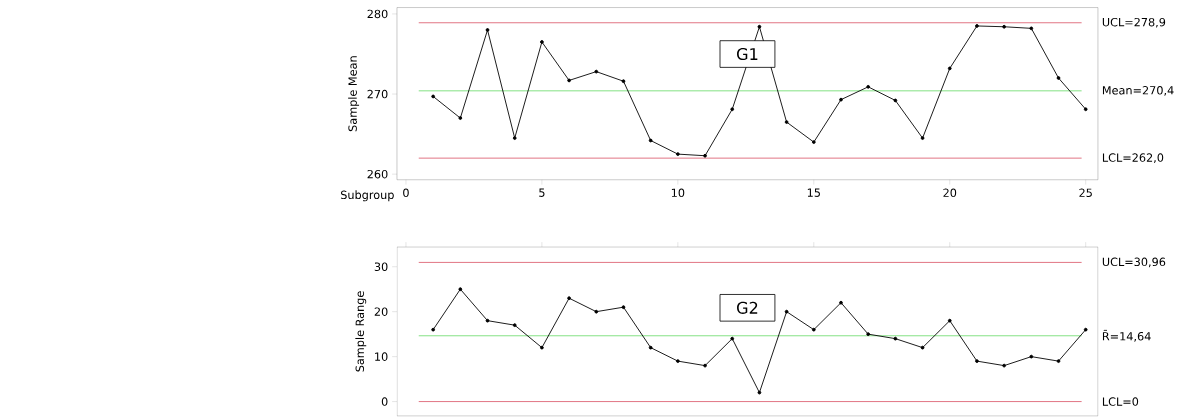 The height and width of the screenshot is (417, 1178). I want to click on x-axis-title: Subgroup, so click(367, 196).